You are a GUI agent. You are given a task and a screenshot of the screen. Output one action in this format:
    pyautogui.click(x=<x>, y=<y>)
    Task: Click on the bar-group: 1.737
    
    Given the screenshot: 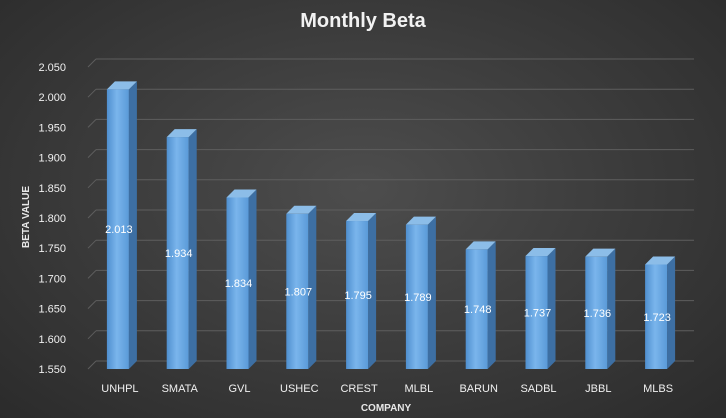 What is the action you would take?
    pyautogui.click(x=540, y=308)
    